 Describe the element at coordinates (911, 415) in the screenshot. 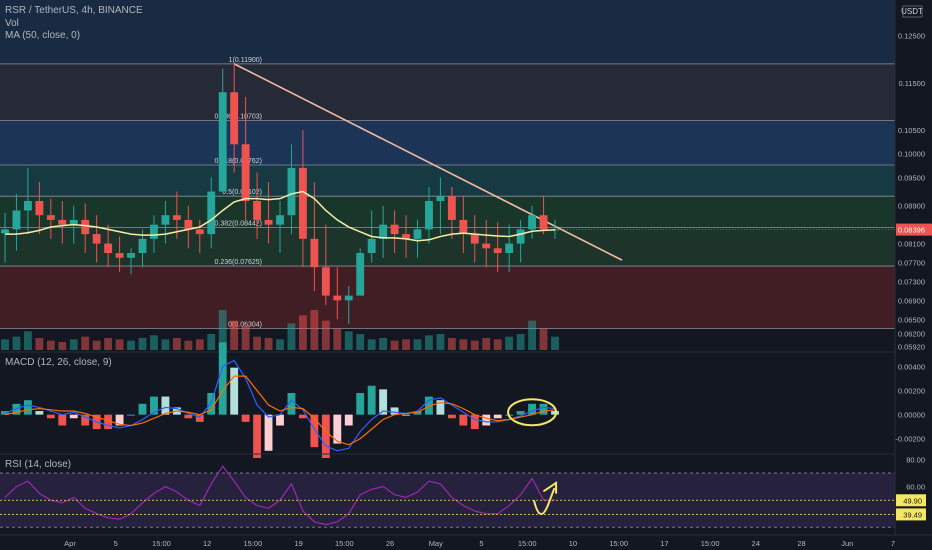

I see `macd-tick-label: 0.00000` at that location.